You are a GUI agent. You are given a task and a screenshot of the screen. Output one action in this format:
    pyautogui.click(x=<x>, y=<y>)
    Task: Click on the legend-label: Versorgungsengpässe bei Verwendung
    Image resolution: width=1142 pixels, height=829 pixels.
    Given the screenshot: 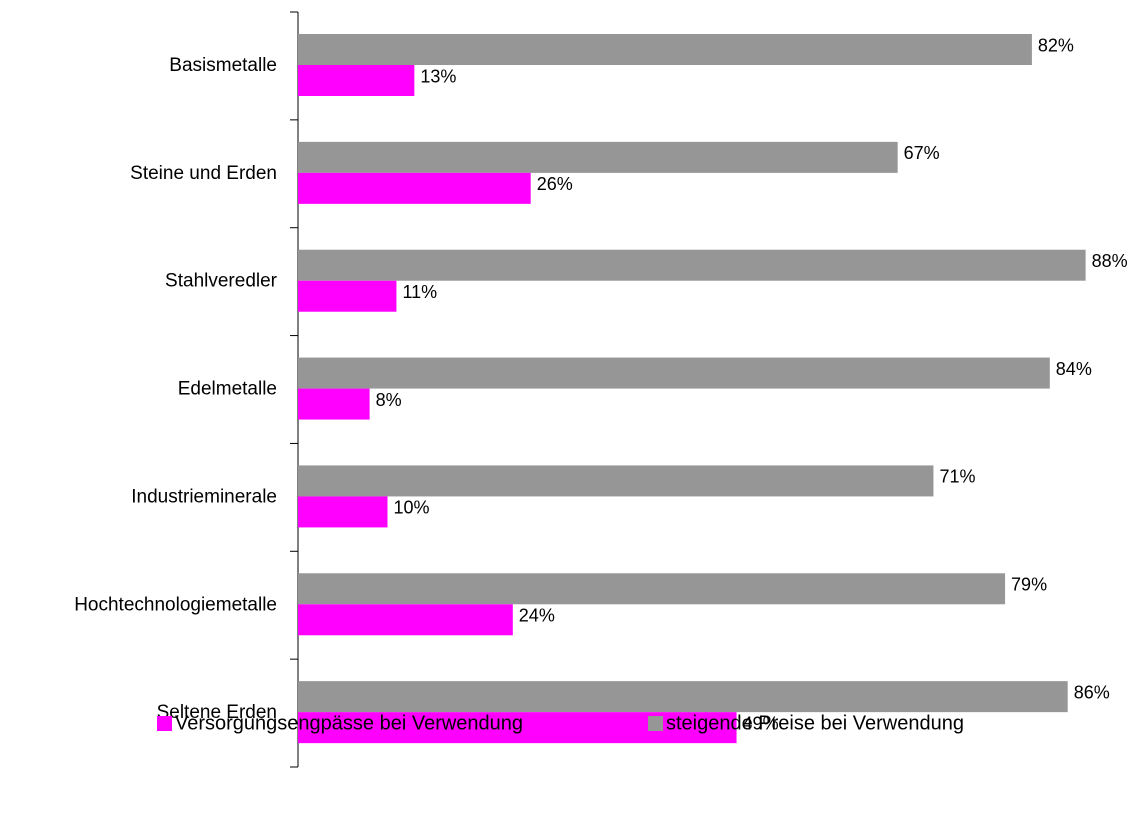 What is the action you would take?
    pyautogui.click(x=349, y=723)
    